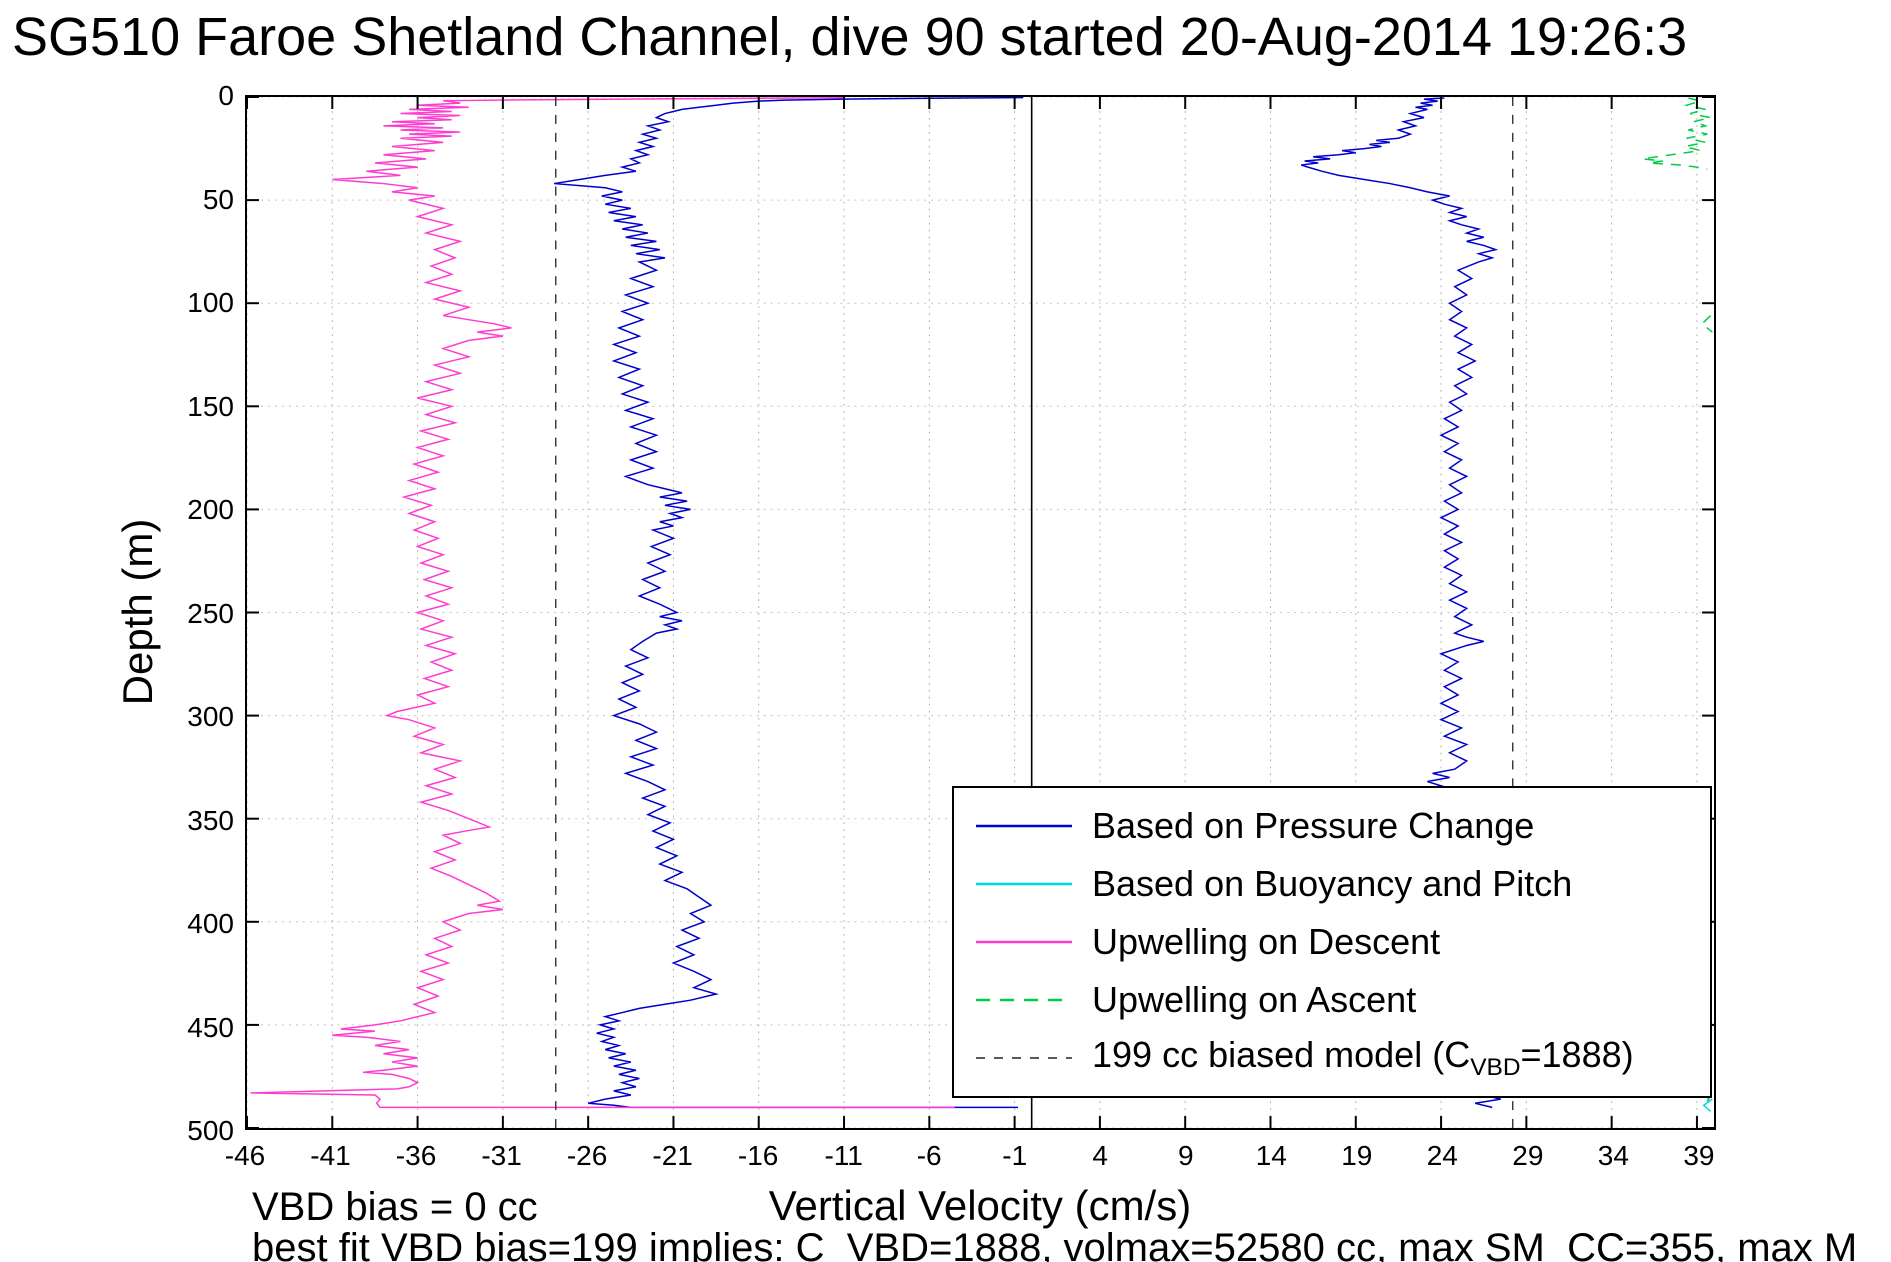 Image resolution: width=1891 pixels, height=1262 pixels. Describe the element at coordinates (416, 1155) in the screenshot. I see `x-tick-label: -36` at that location.